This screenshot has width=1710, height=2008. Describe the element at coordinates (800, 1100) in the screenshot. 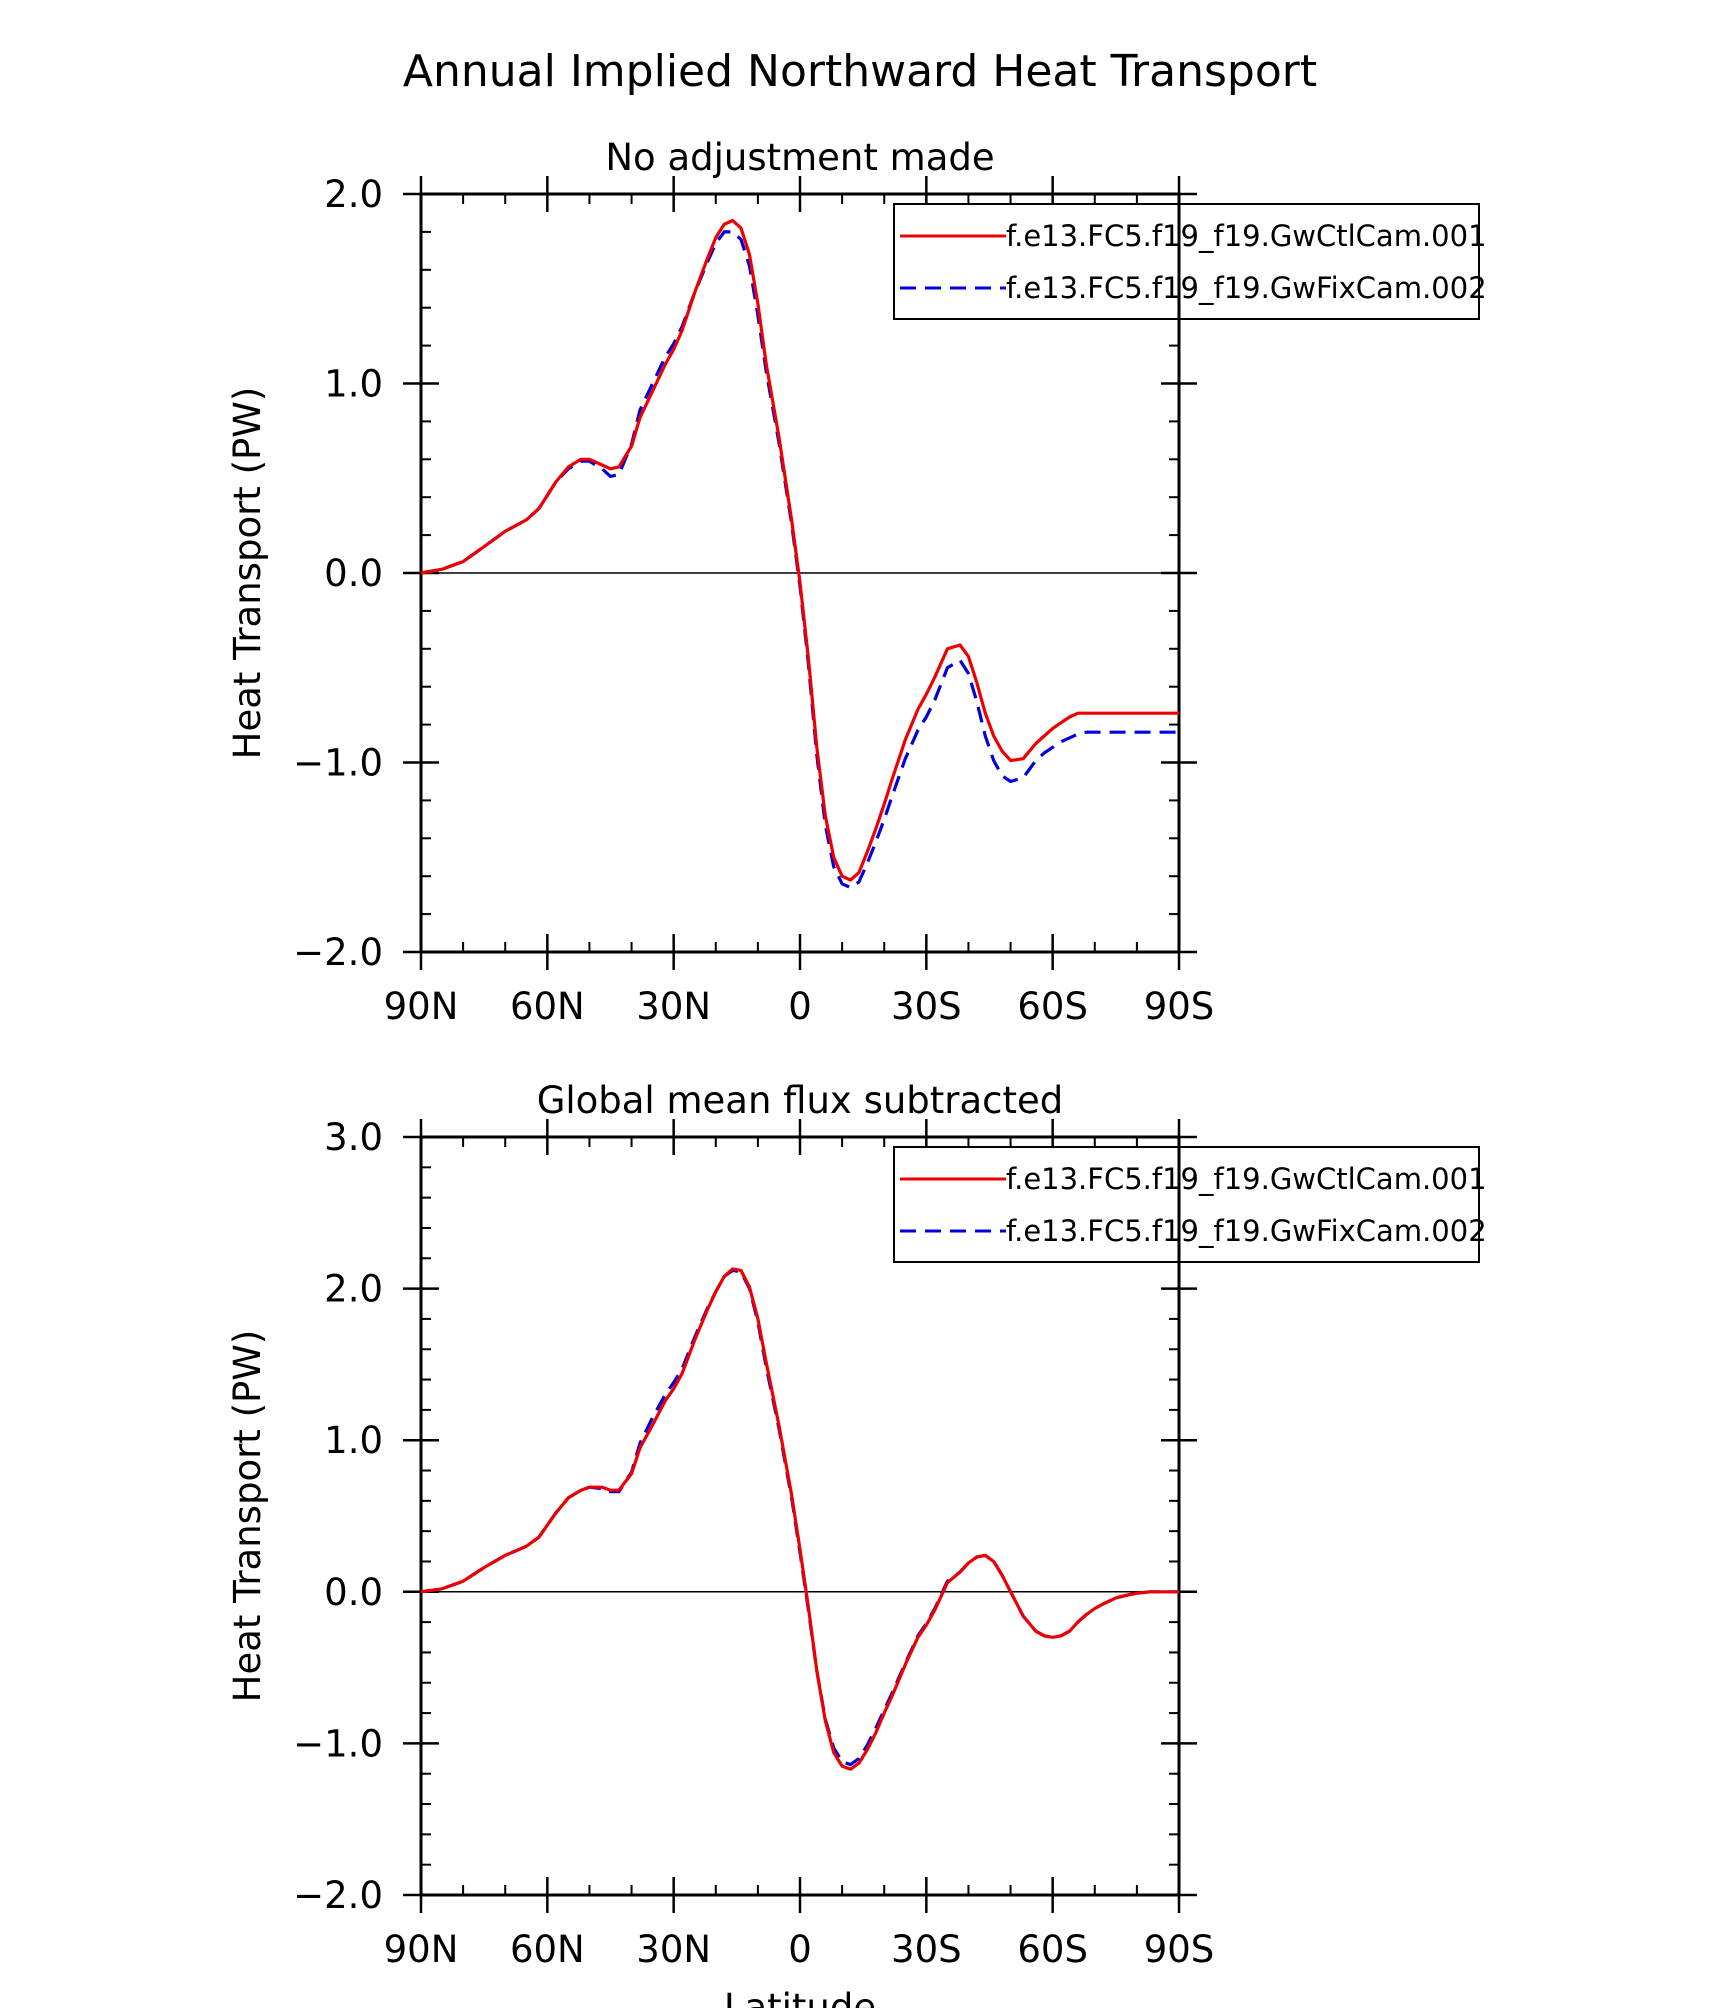

I see `panel-title: Global mean flux subtracted` at that location.